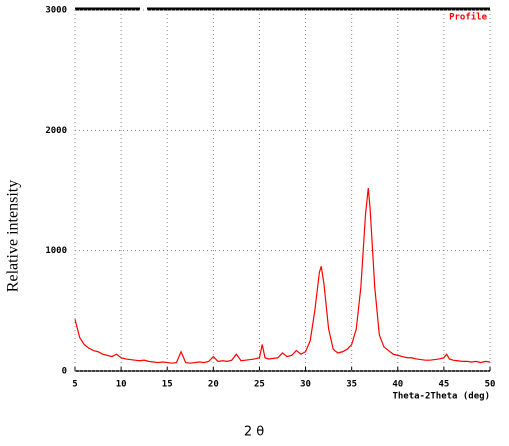 Image resolution: width=509 pixels, height=446 pixels. What do you see at coordinates (167, 385) in the screenshot?
I see `x-tick-label: 15` at bounding box center [167, 385].